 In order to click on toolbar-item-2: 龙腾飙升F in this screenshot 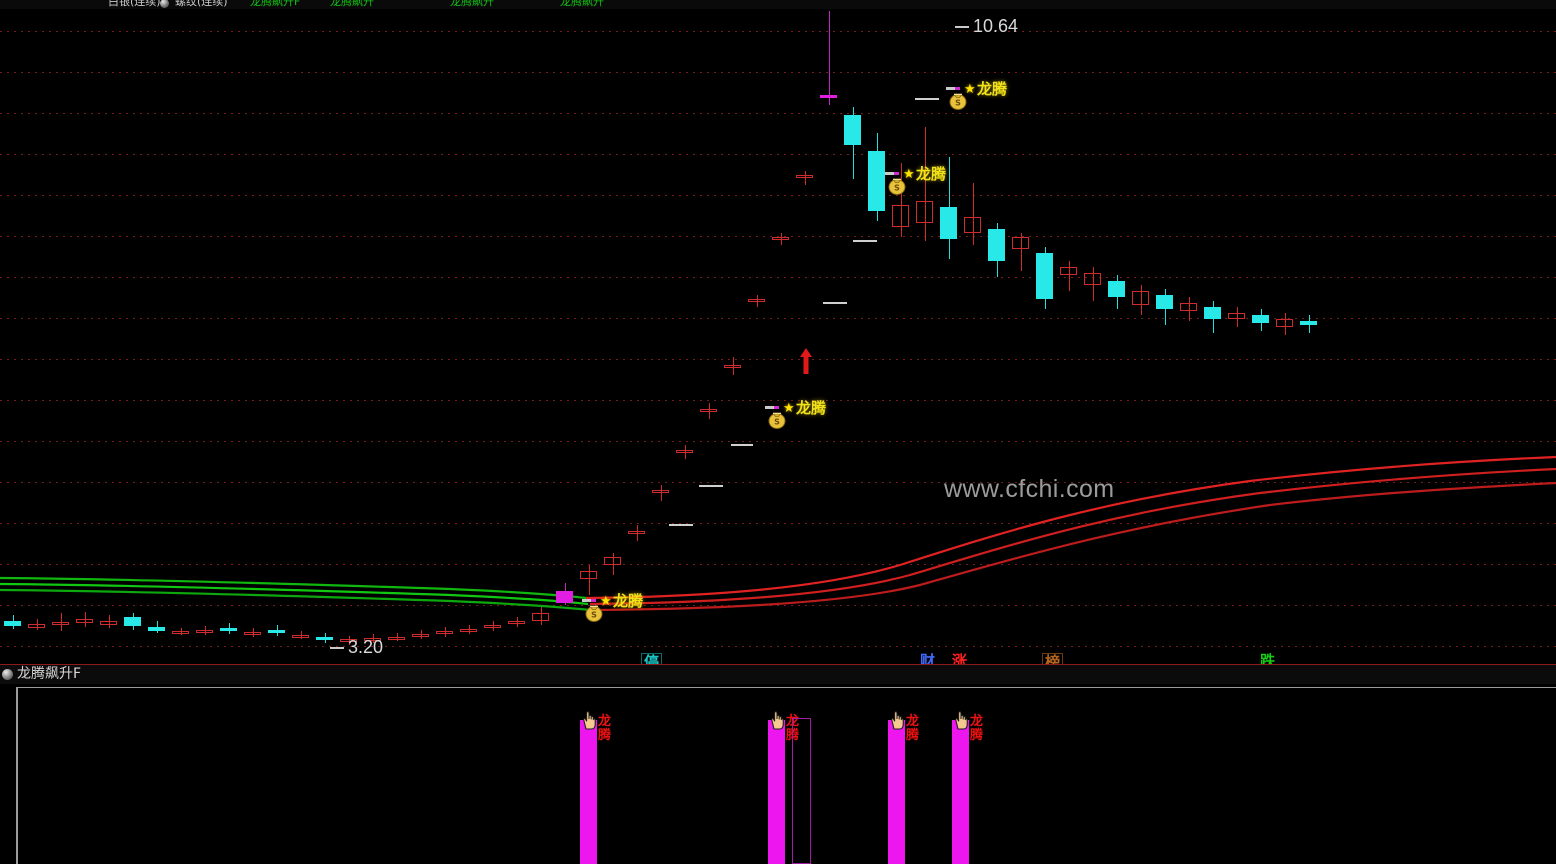, I will do `click(275, 4)`.